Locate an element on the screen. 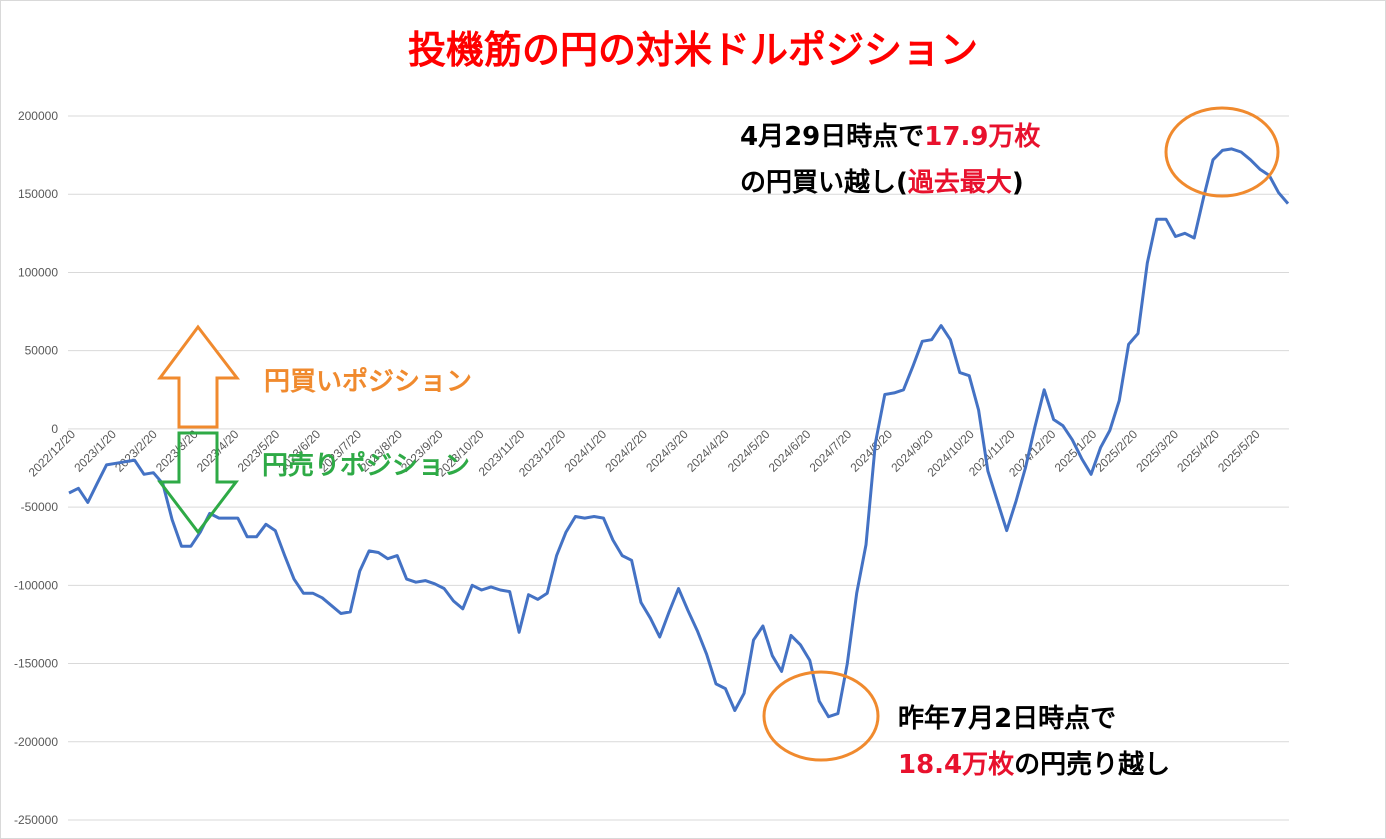 The width and height of the screenshot is (1386, 839). x-tick-label: 2025/4/20 is located at coordinates (1198, 451).